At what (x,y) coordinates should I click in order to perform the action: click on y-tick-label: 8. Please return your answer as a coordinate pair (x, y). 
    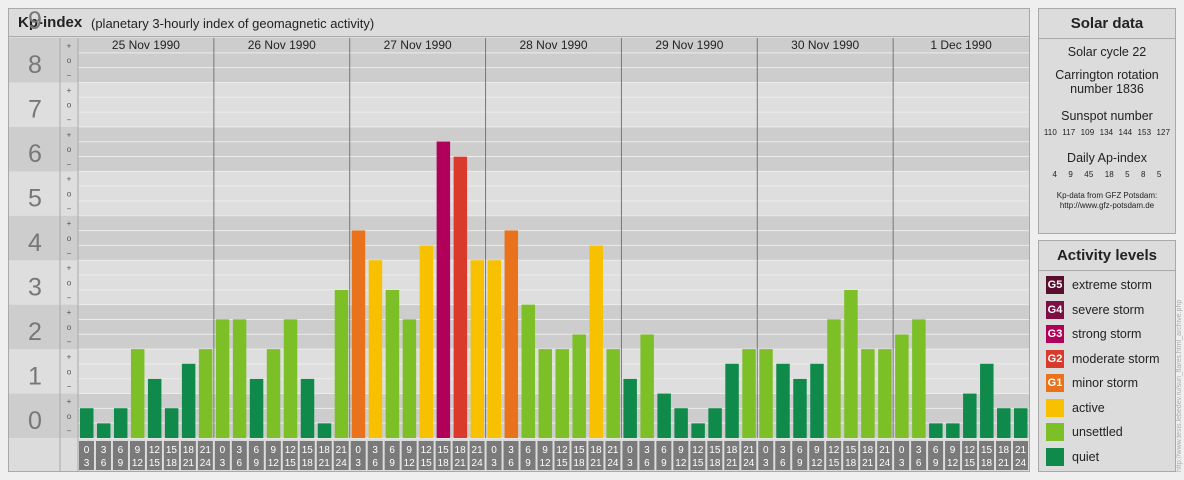
    Looking at the image, I should click on (35, 65).